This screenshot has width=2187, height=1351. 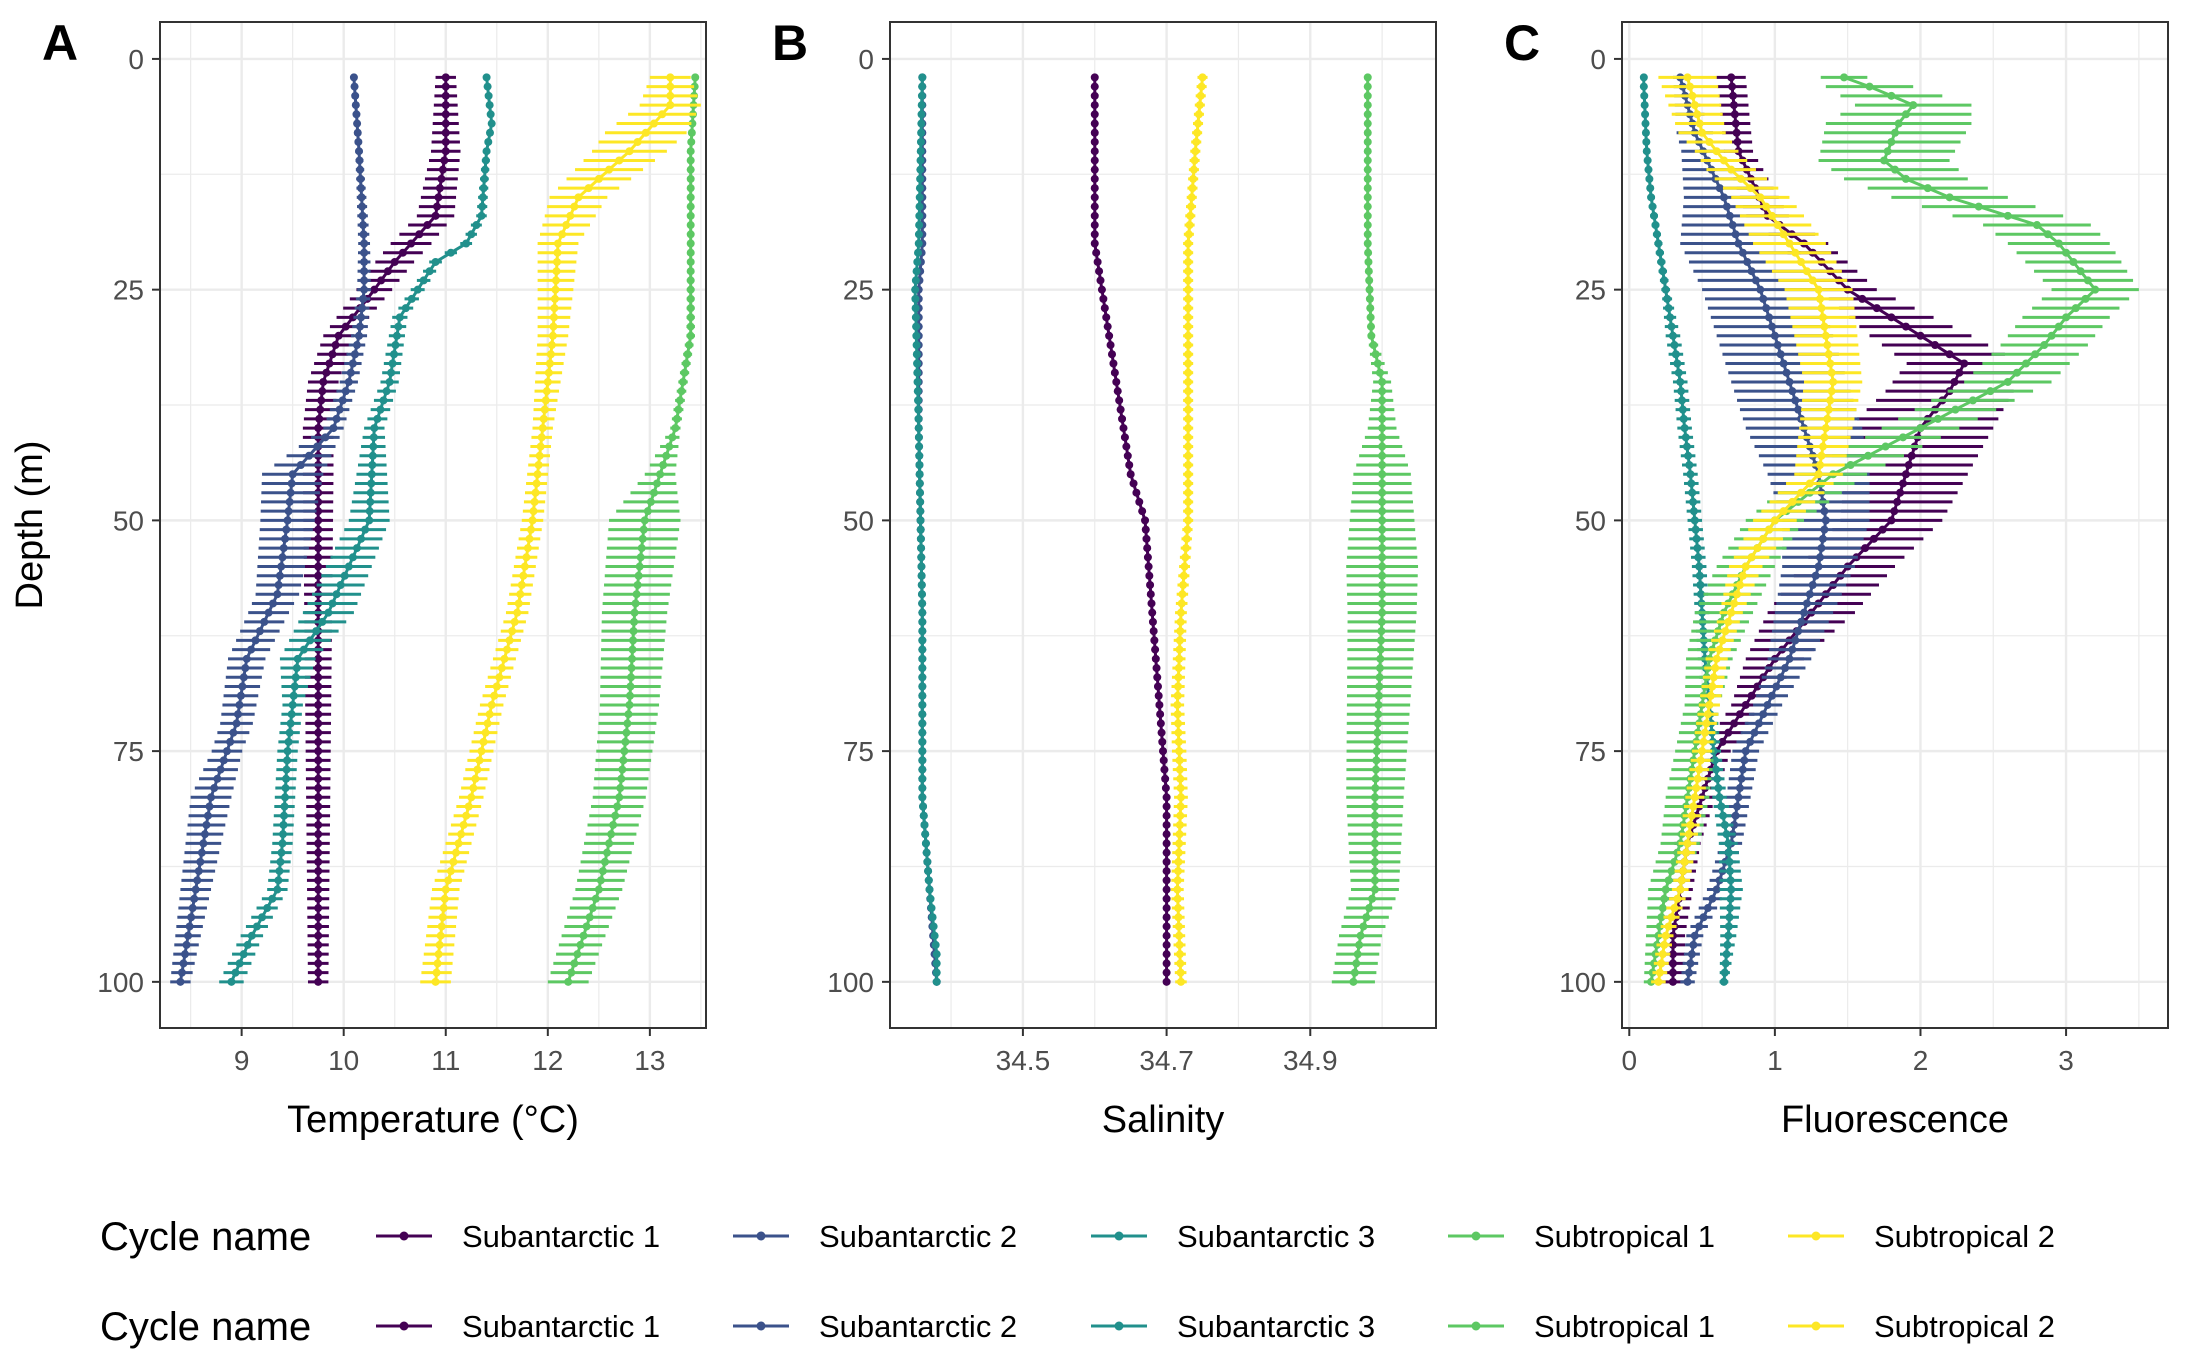 I want to click on x-tick-label: 11, so click(x=445, y=1060).